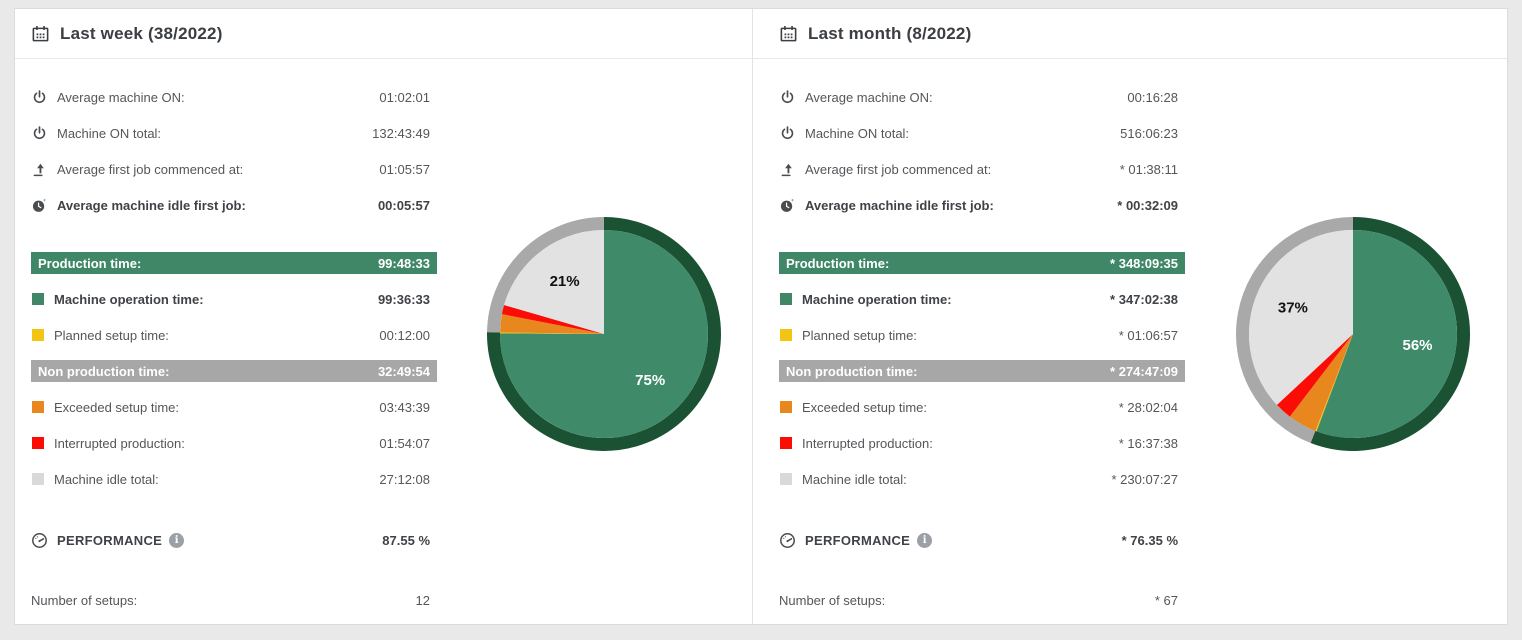  I want to click on legend-row-machine-operation: Machine operation time: * 347:02:38, so click(982, 299).